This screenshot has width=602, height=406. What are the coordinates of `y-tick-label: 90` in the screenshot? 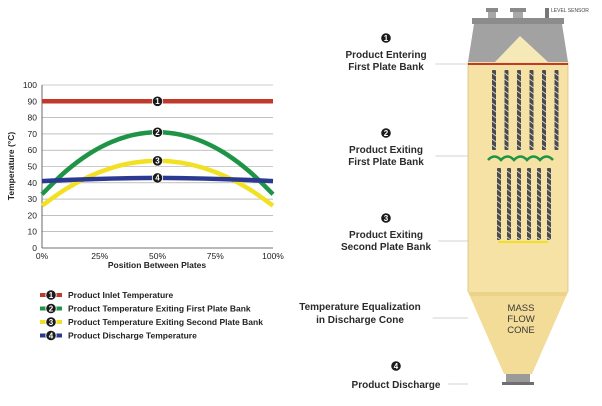 It's located at (33, 101).